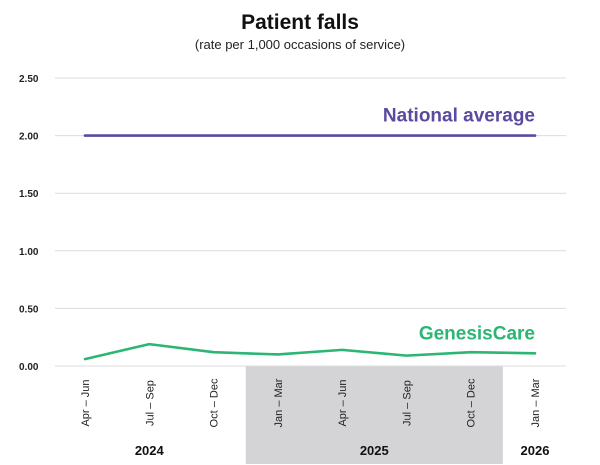  I want to click on y-tick-label: 1.00, so click(29, 252).